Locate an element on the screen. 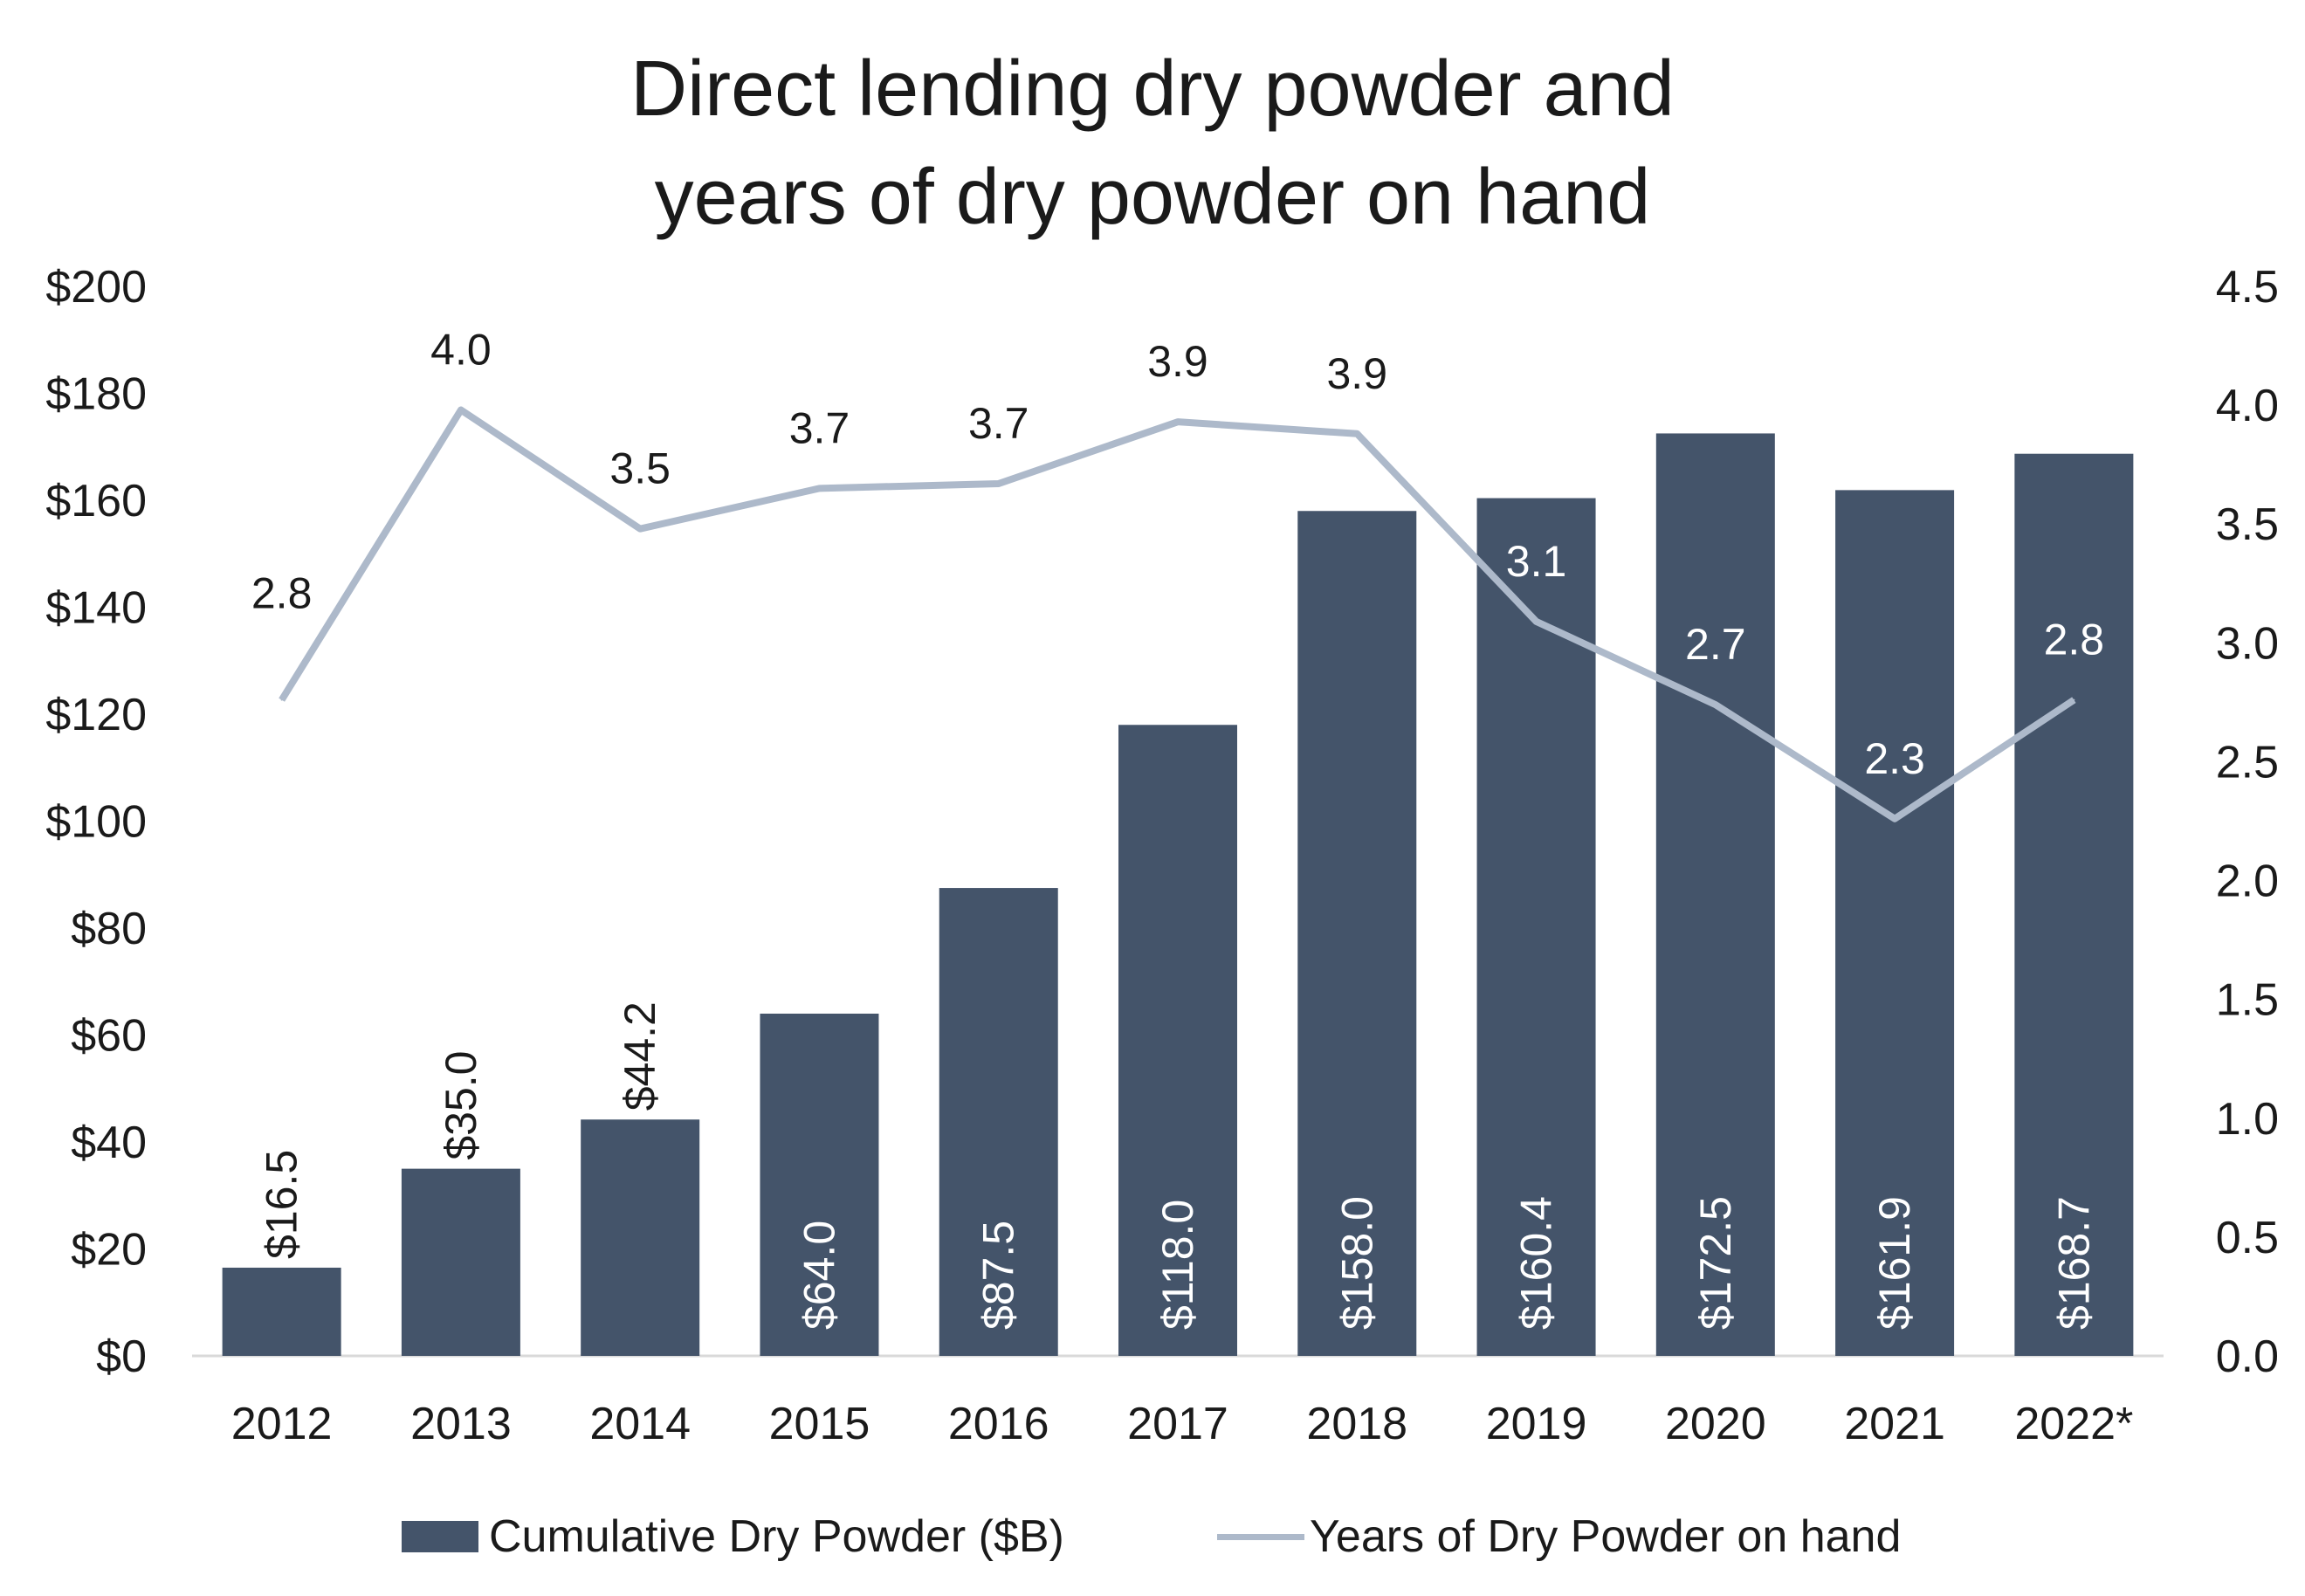 The image size is (2305, 1596). right-axis-tick-label: 0.0 is located at coordinates (2247, 1356).